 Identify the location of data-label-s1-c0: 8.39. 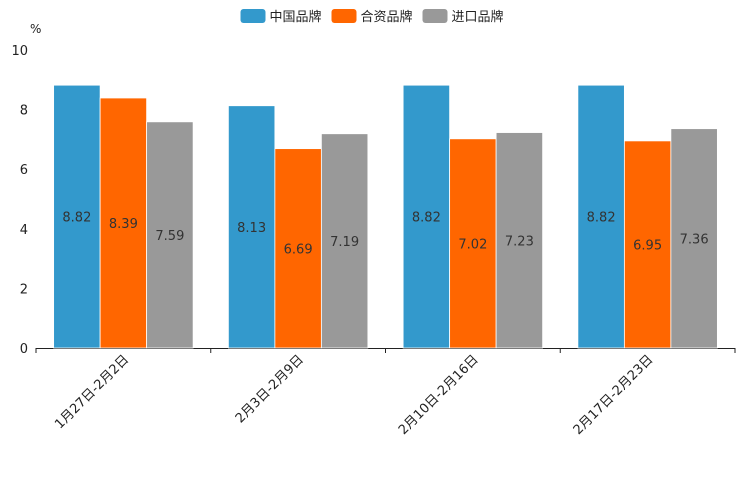
(123, 224).